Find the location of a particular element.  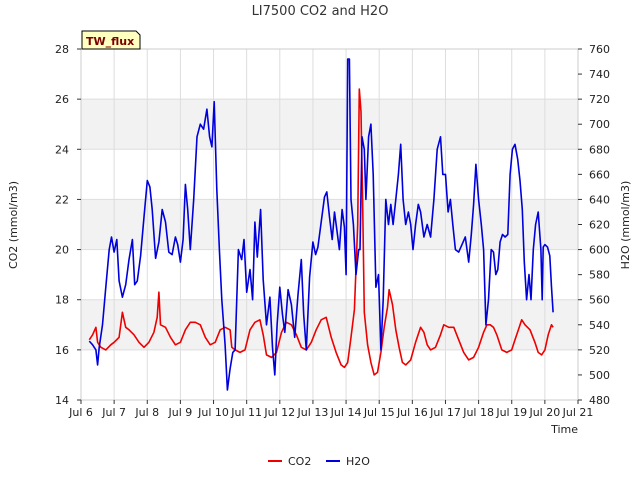

y-tick-label-left: 26 is located at coordinates (62, 99).